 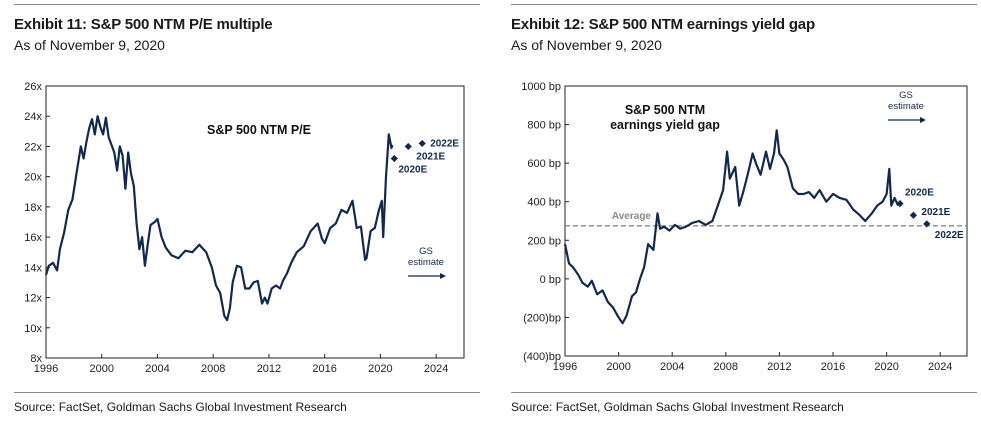 I want to click on y-tick-label: 600 bp, so click(x=544, y=164).